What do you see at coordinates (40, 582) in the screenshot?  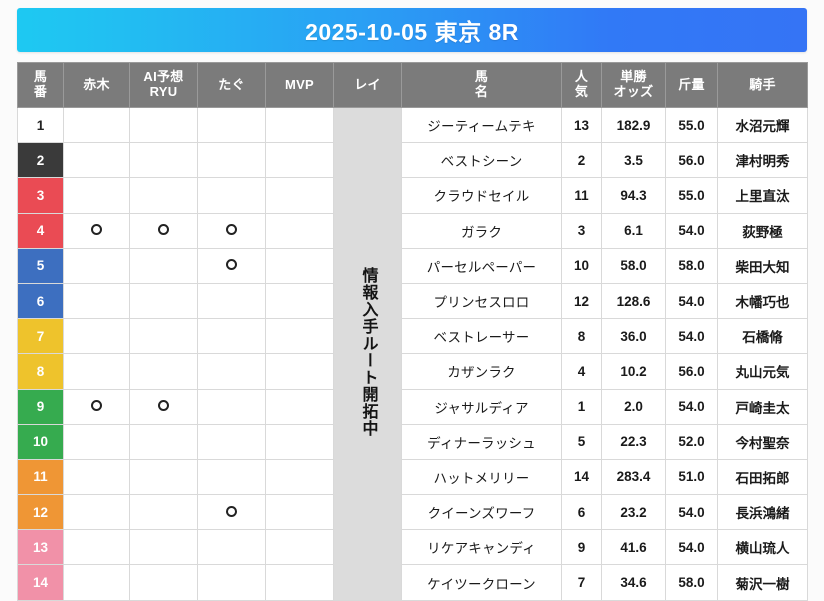 I see `horse-number-cell: 14` at bounding box center [40, 582].